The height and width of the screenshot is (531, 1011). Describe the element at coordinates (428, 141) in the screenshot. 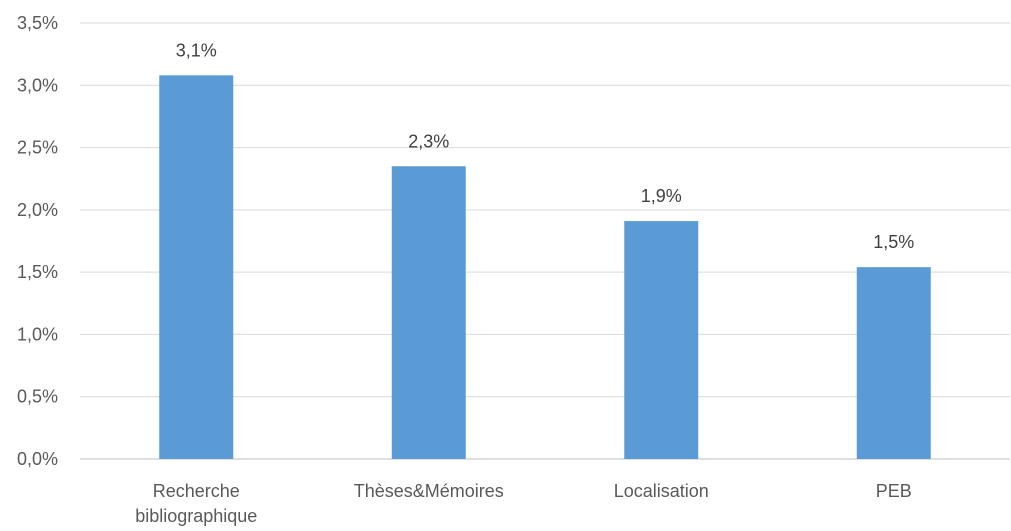

I see `data-label: 2,3%` at that location.